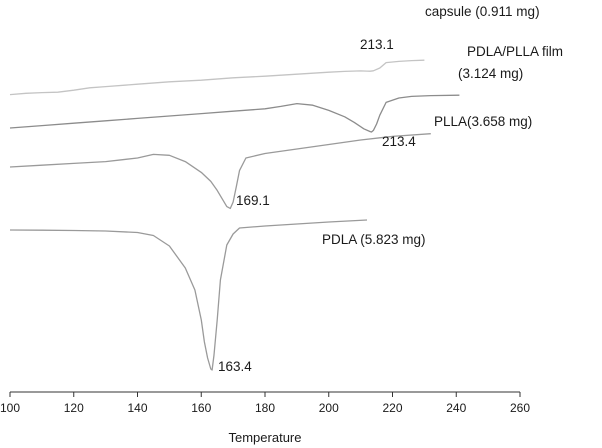  What do you see at coordinates (329, 408) in the screenshot?
I see `x-tick-label-200: 200` at bounding box center [329, 408].